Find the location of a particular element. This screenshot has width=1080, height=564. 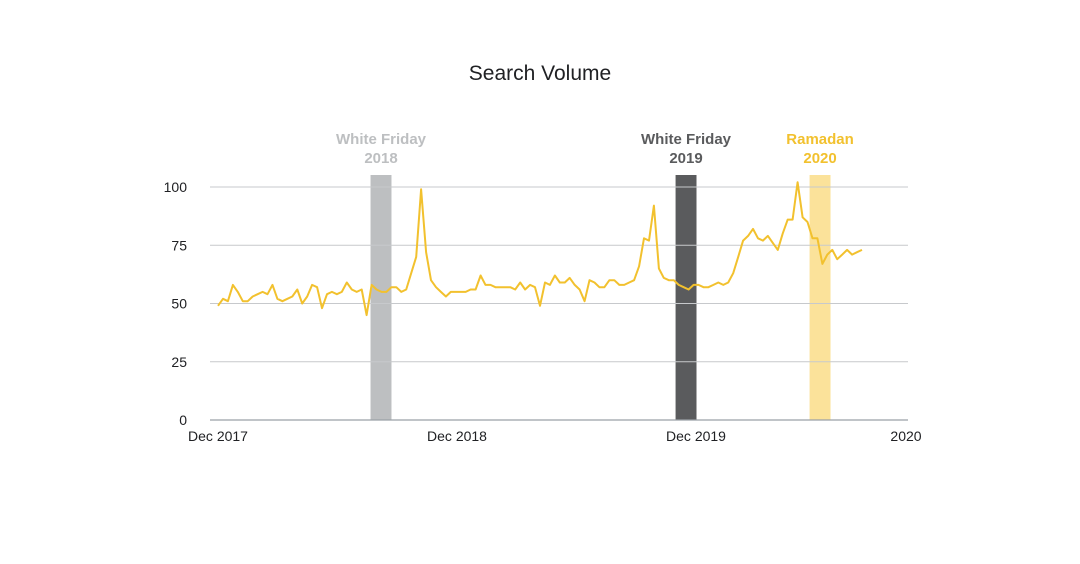

x-tick-label-0: Dec 2017 is located at coordinates (218, 436).